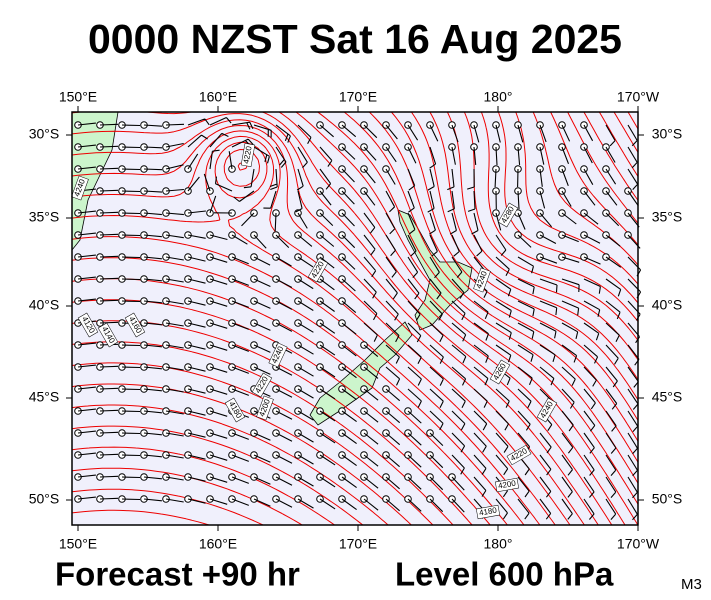  What do you see at coordinates (498, 97) in the screenshot?
I see `lon-label-top: 180°` at bounding box center [498, 97].